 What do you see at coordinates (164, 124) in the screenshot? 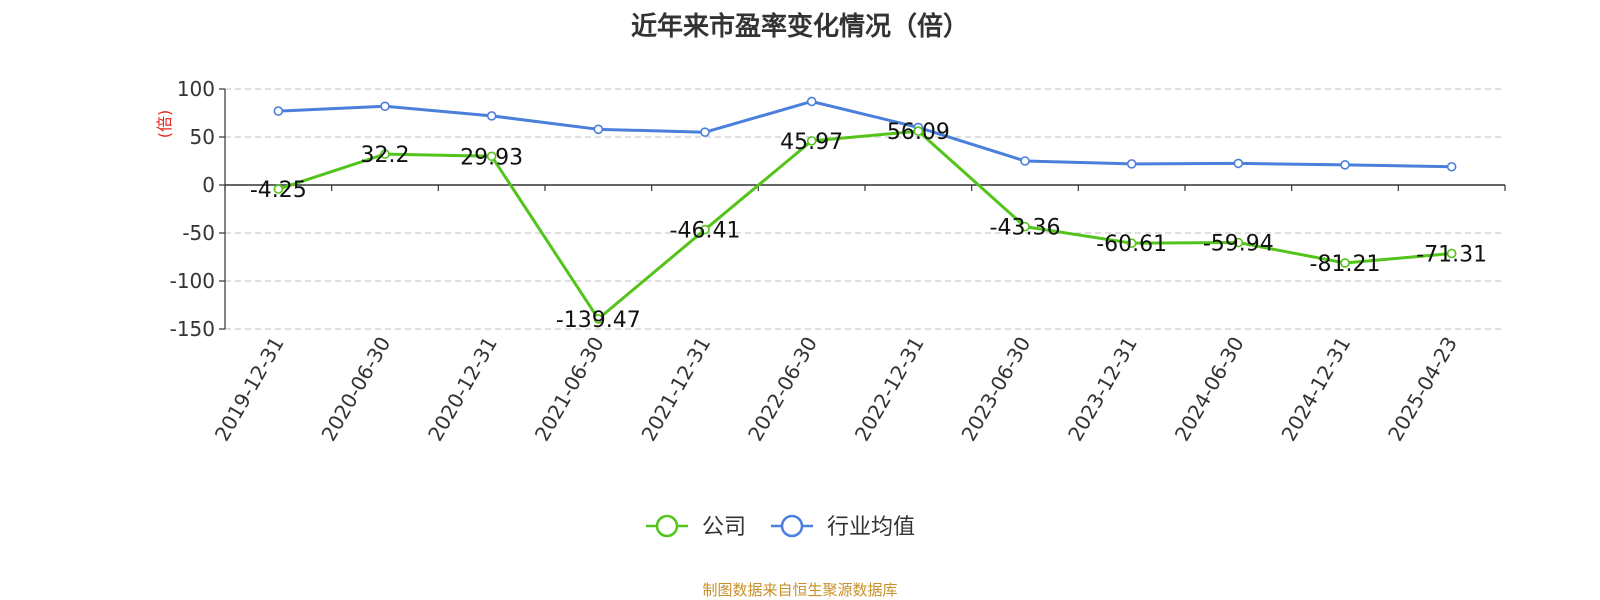
I see `y-axis-label: (倍)` at bounding box center [164, 124].